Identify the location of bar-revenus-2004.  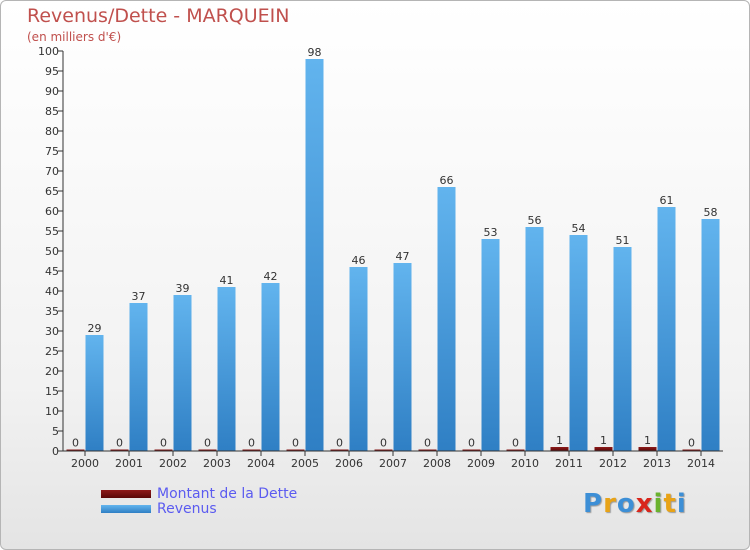
(270, 367).